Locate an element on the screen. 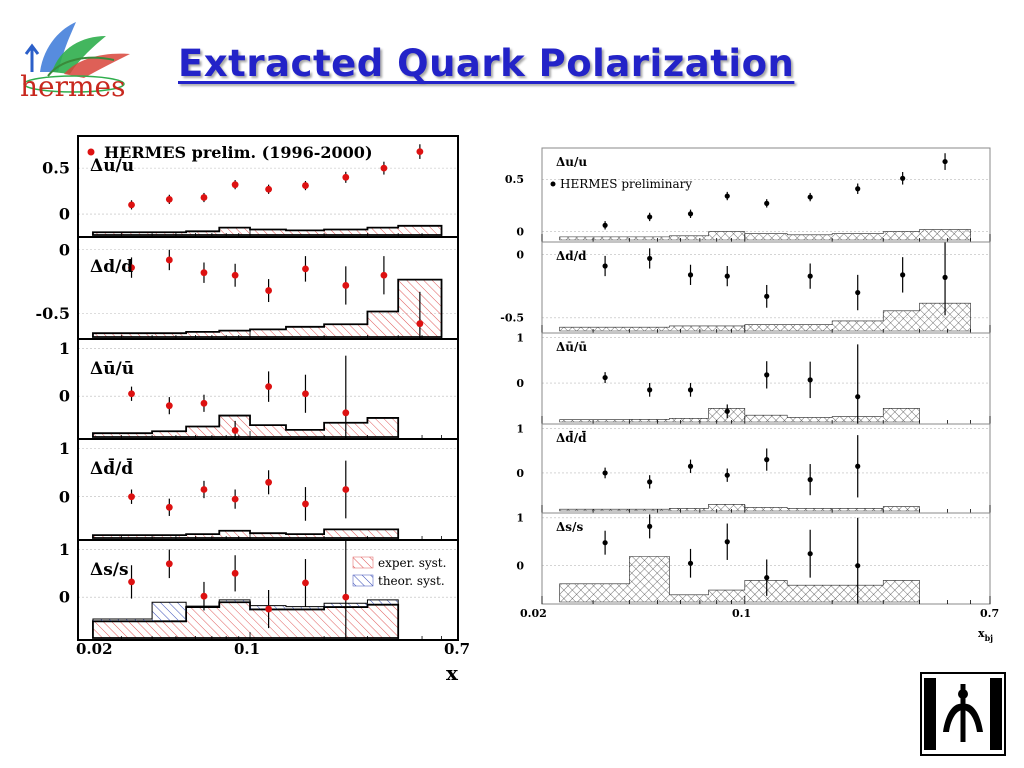 The width and height of the screenshot is (1024, 768). right-x-axis-label: xbj is located at coordinates (985, 635).